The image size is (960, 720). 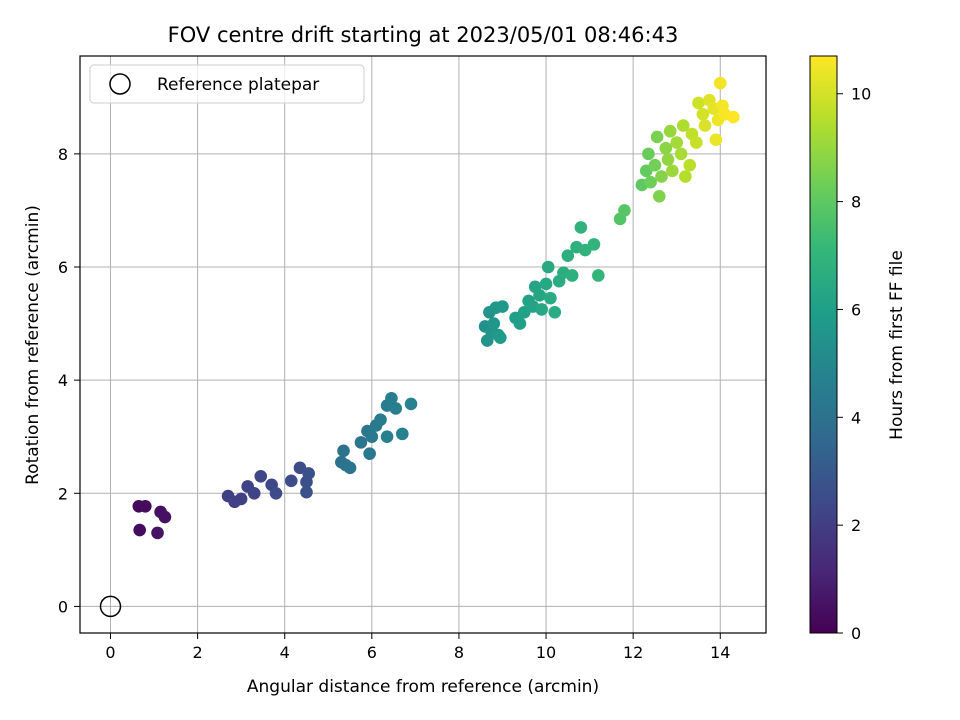 I want to click on colorbar-tick-label: 6, so click(x=856, y=309).